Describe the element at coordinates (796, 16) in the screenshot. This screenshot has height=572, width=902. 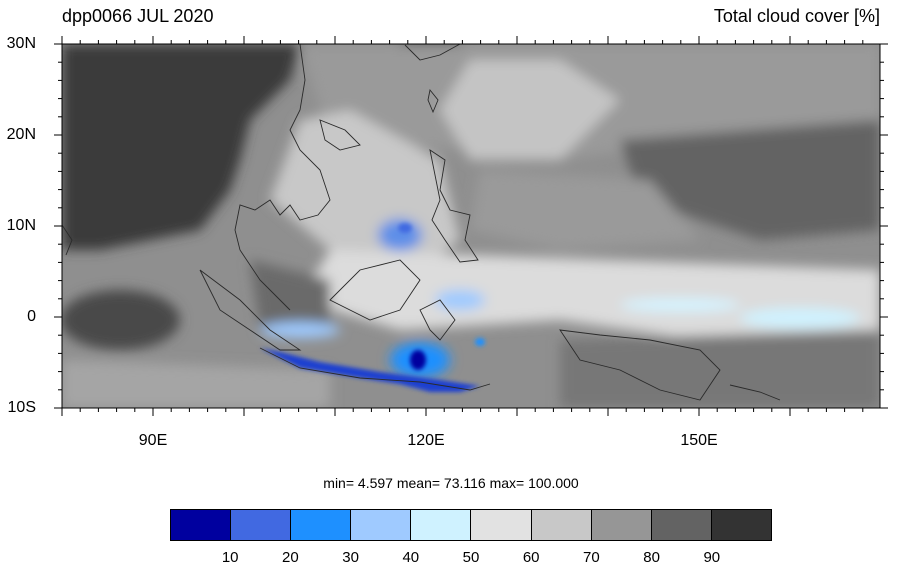
I see `variable-title: Total cloud cover [%]` at that location.